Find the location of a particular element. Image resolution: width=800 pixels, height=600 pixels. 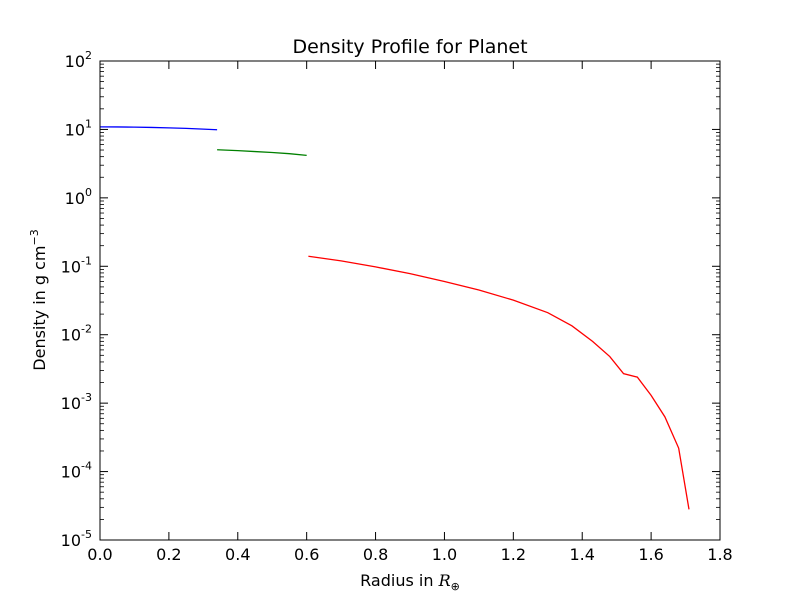

y-tick-label: 10⁻⁵ is located at coordinates (76, 539).